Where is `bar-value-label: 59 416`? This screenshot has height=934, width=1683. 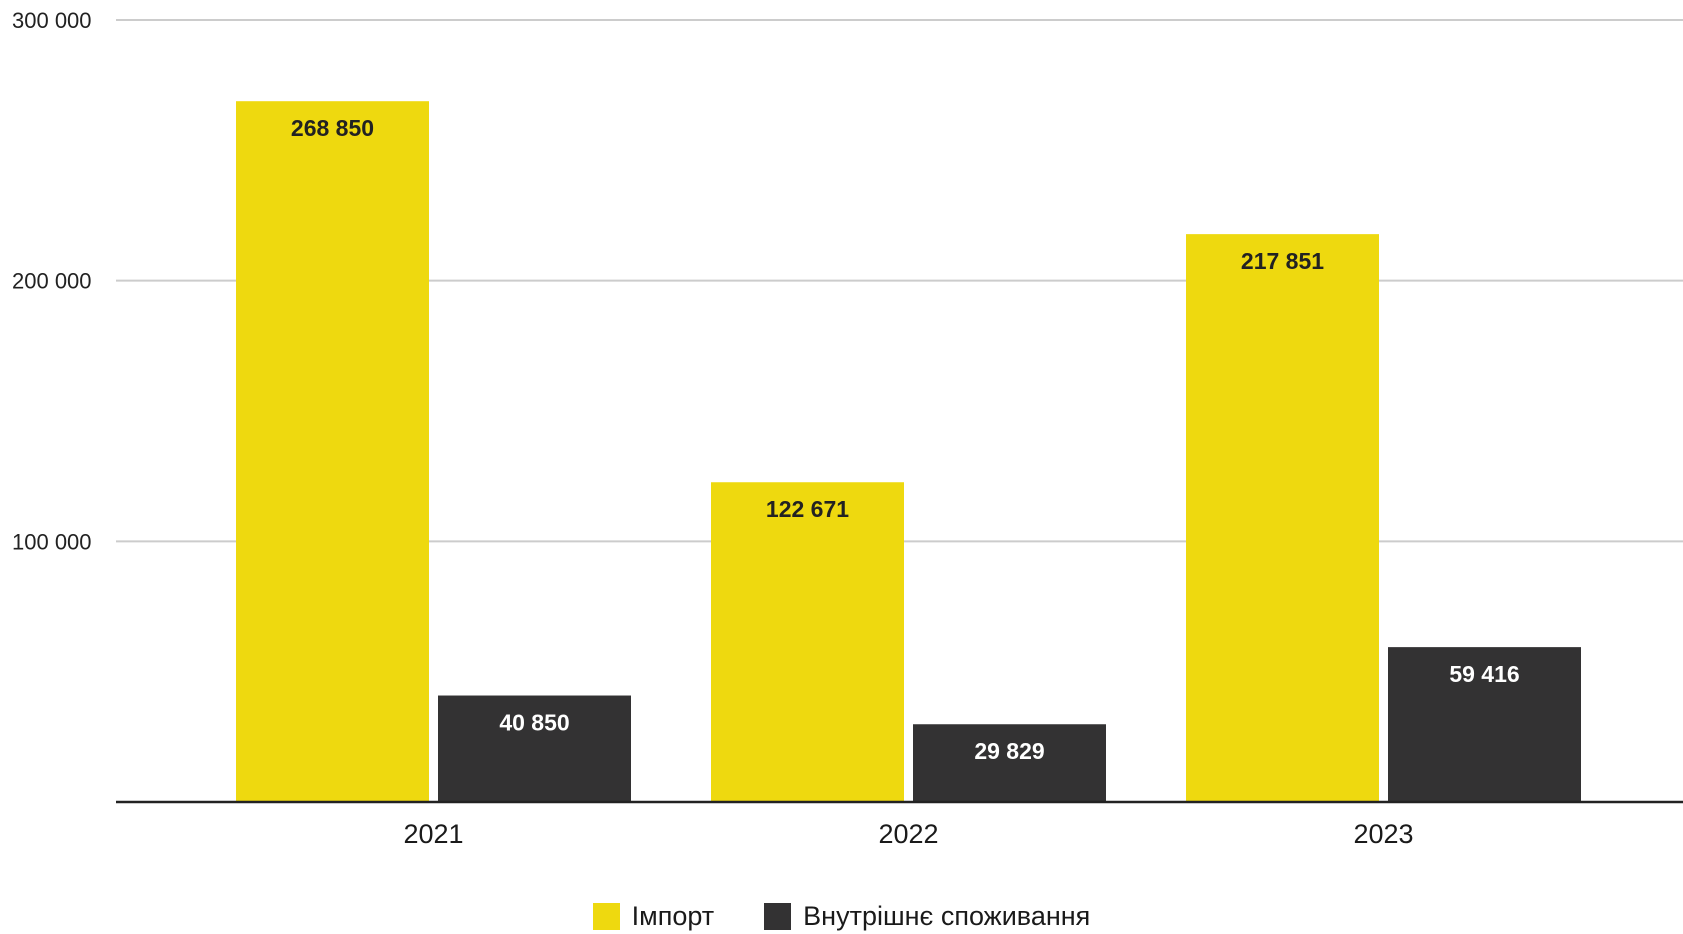 bar-value-label: 59 416 is located at coordinates (1484, 674).